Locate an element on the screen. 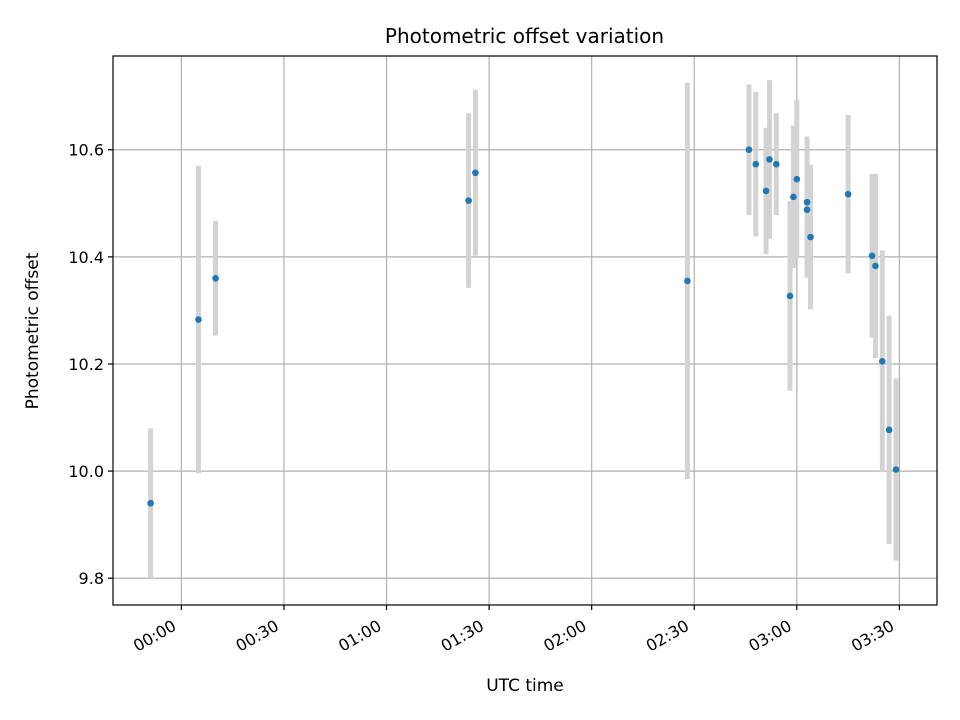 The image size is (960, 720). y-tick-label: 10.0 is located at coordinates (86, 471).